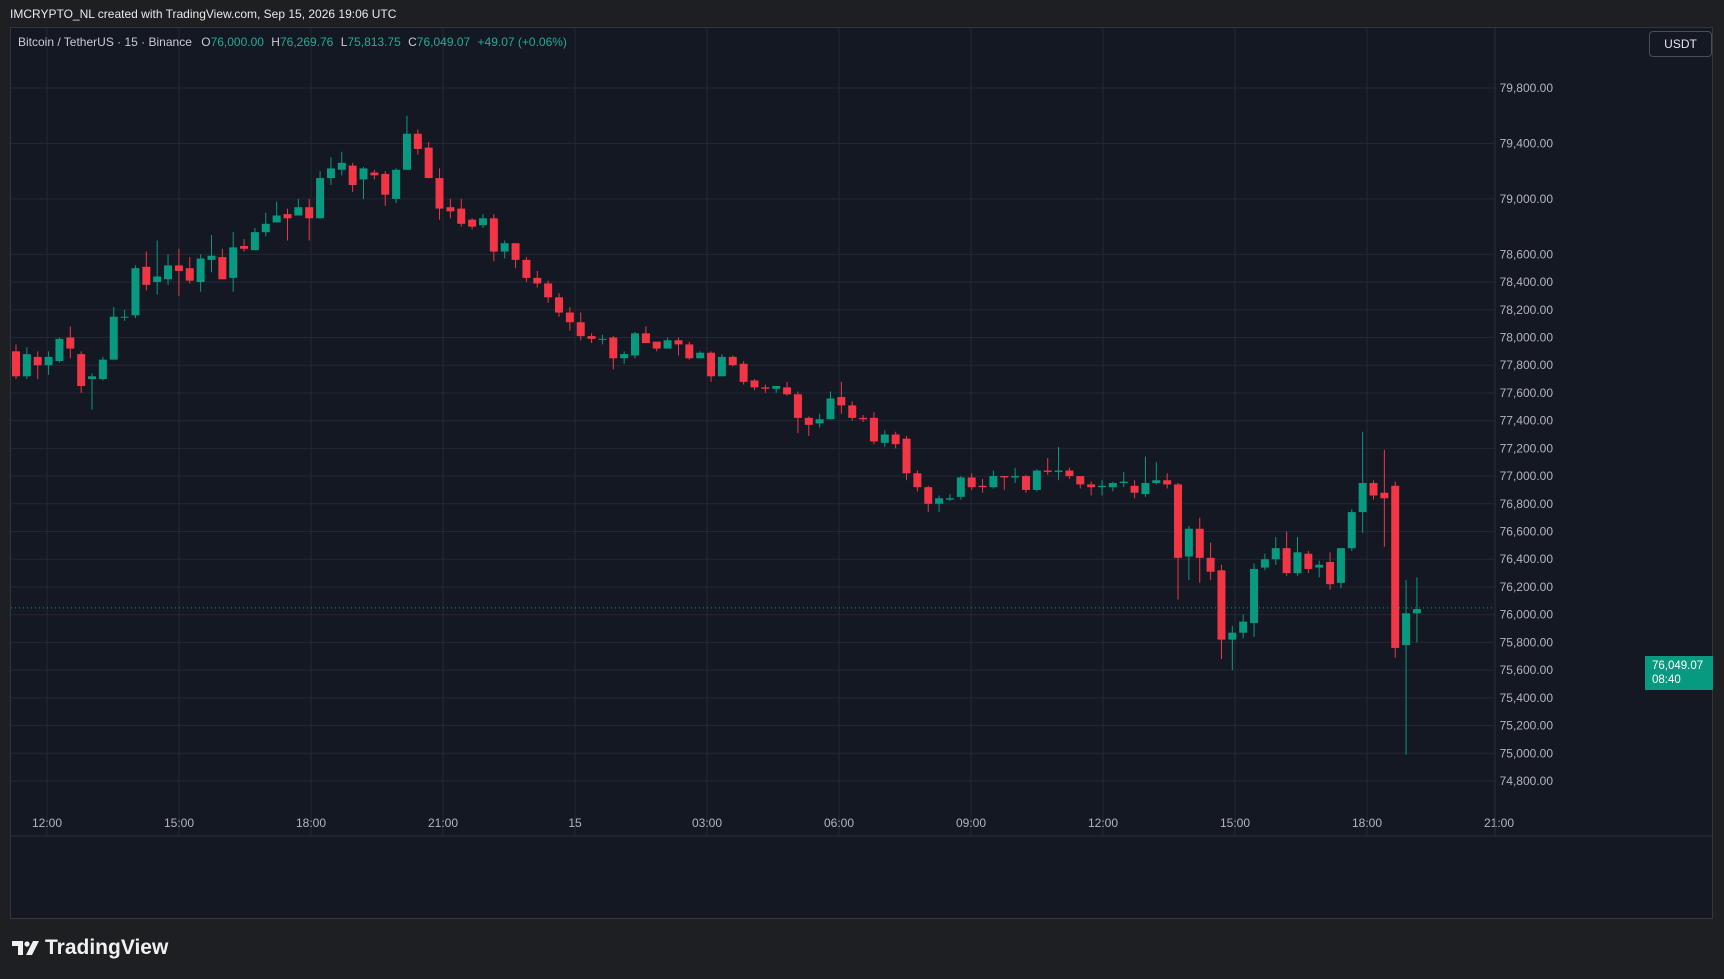 The height and width of the screenshot is (979, 1724). Describe the element at coordinates (1527, 143) in the screenshot. I see `y-axis-label: 79,400.00` at that location.